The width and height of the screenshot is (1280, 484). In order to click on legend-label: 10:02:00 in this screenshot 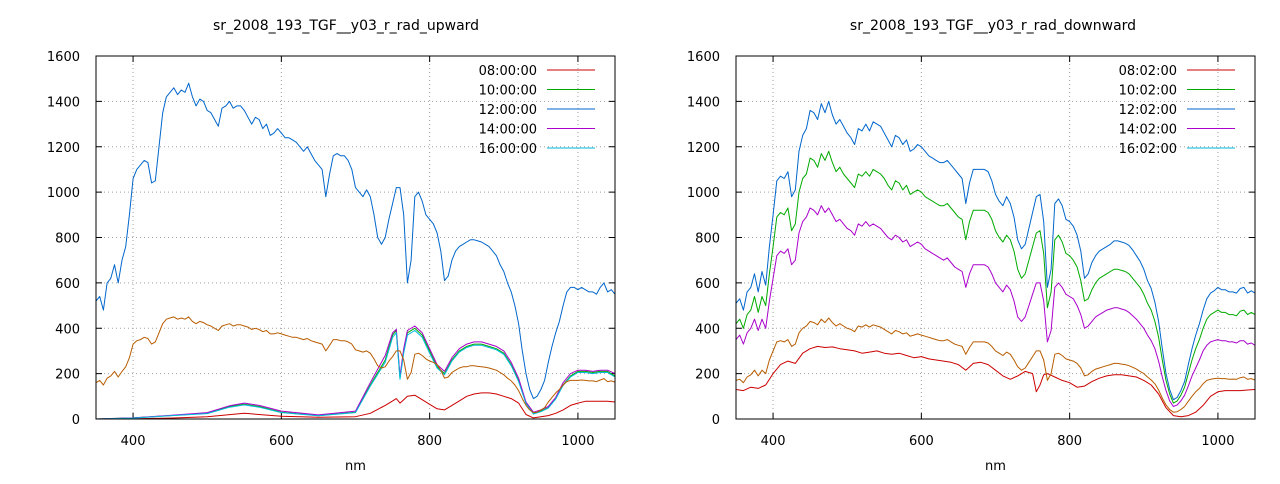, I will do `click(1148, 91)`.